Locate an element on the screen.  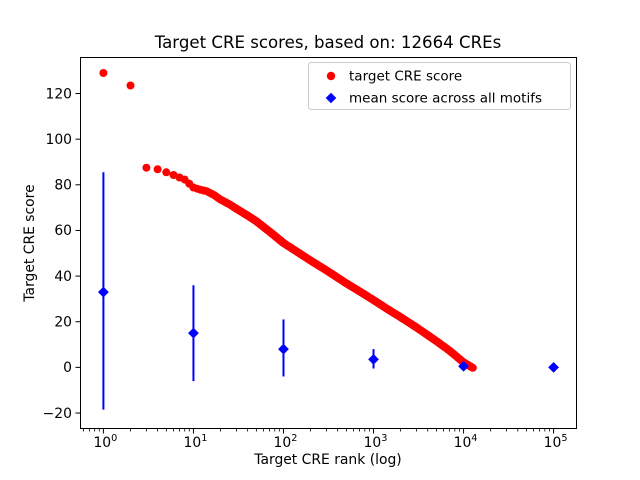
y-axis-label: Target CRE score is located at coordinates (30, 243).